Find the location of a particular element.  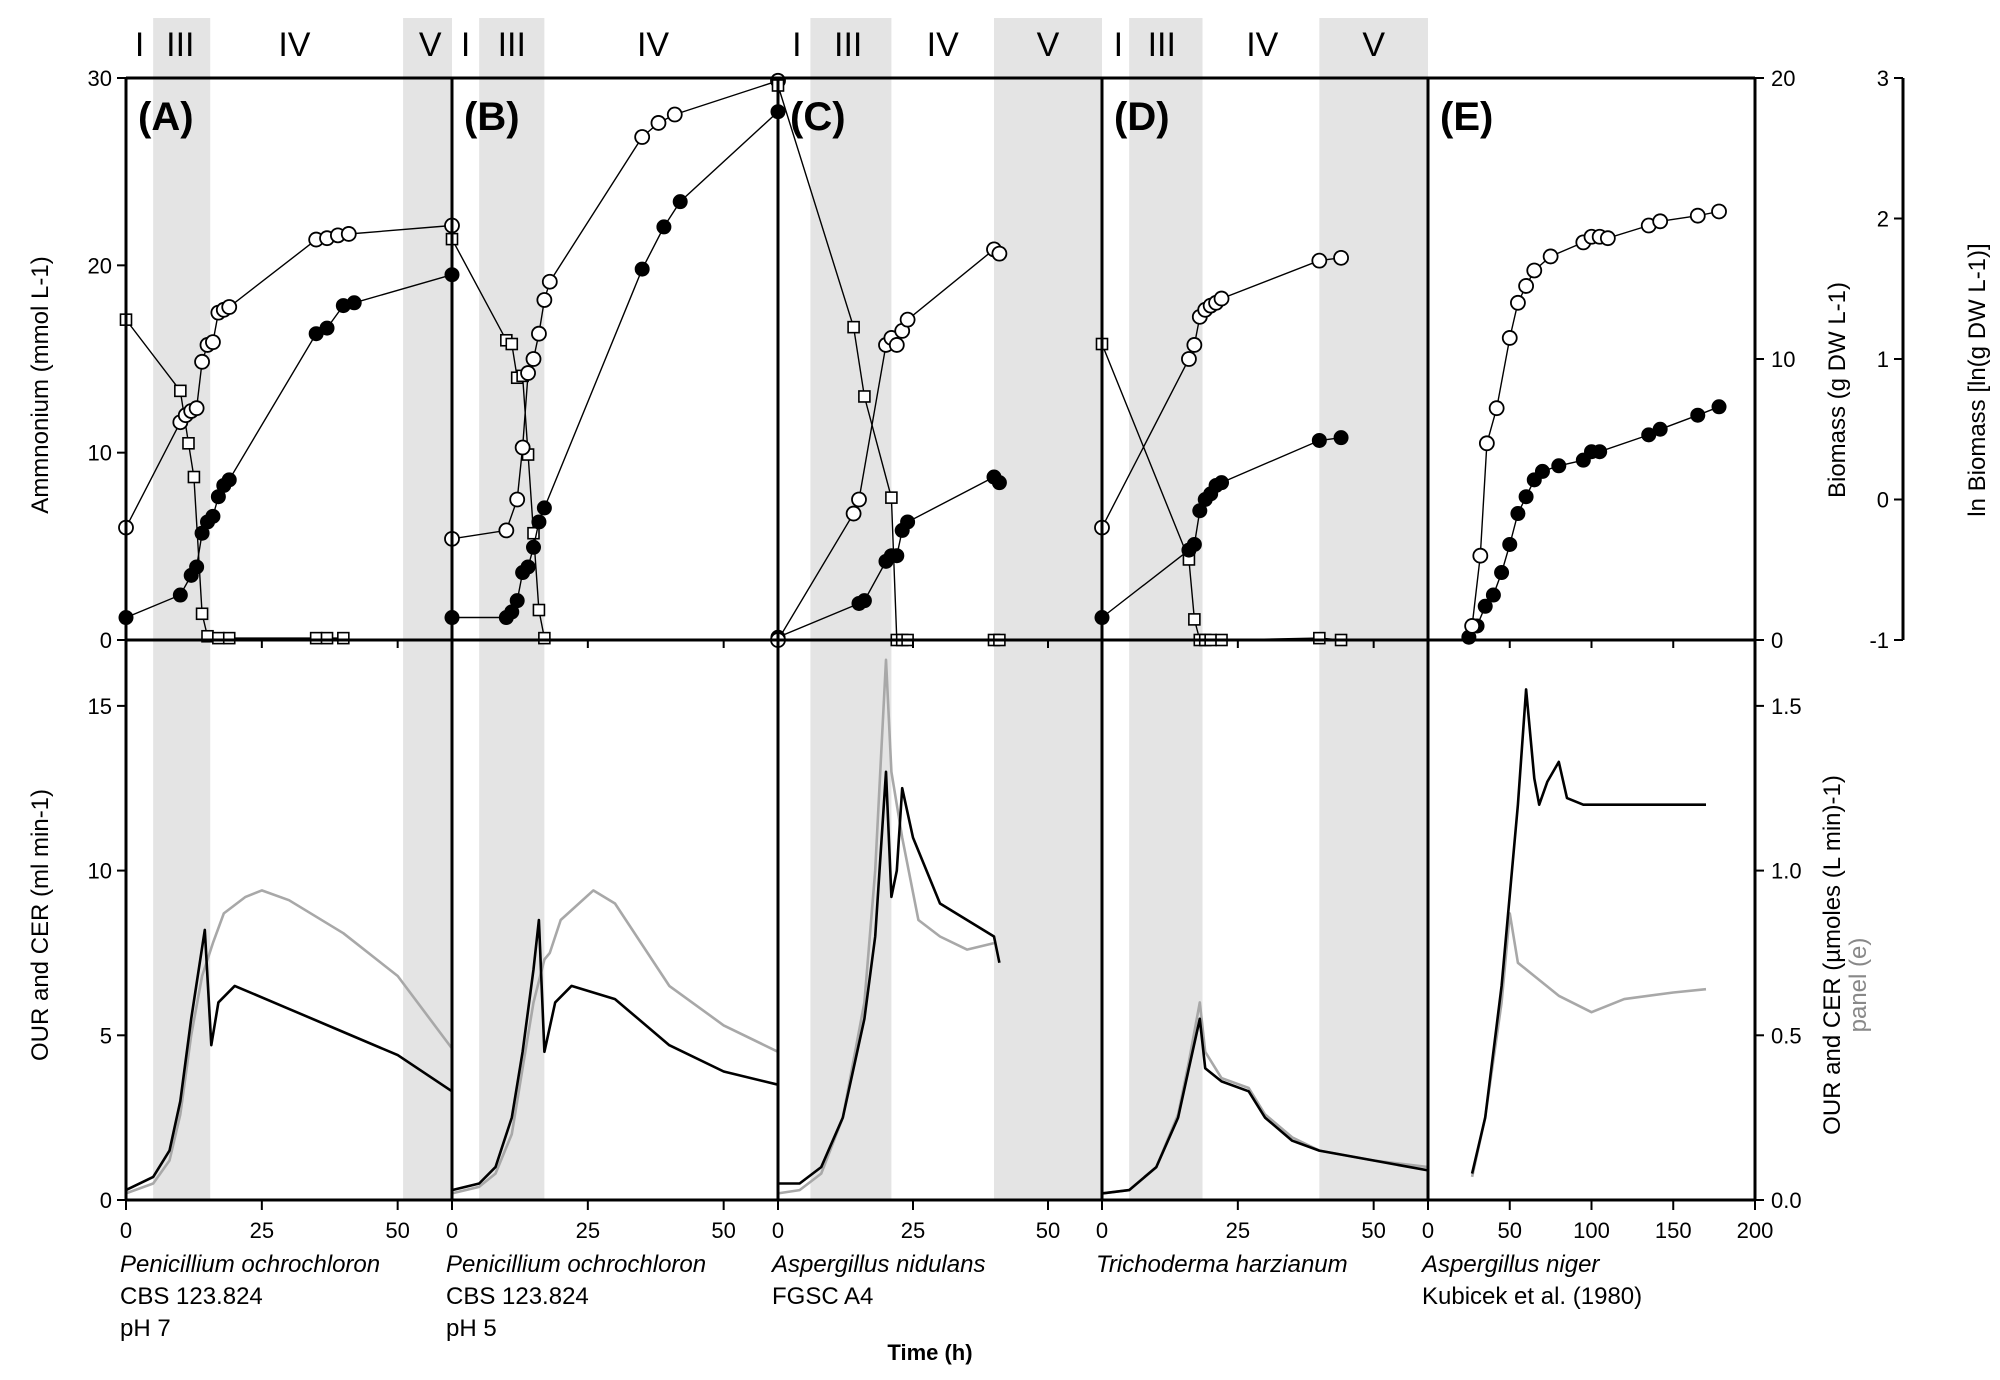

strain-label: Kubicek et al. (1980) is located at coordinates (1532, 1296).